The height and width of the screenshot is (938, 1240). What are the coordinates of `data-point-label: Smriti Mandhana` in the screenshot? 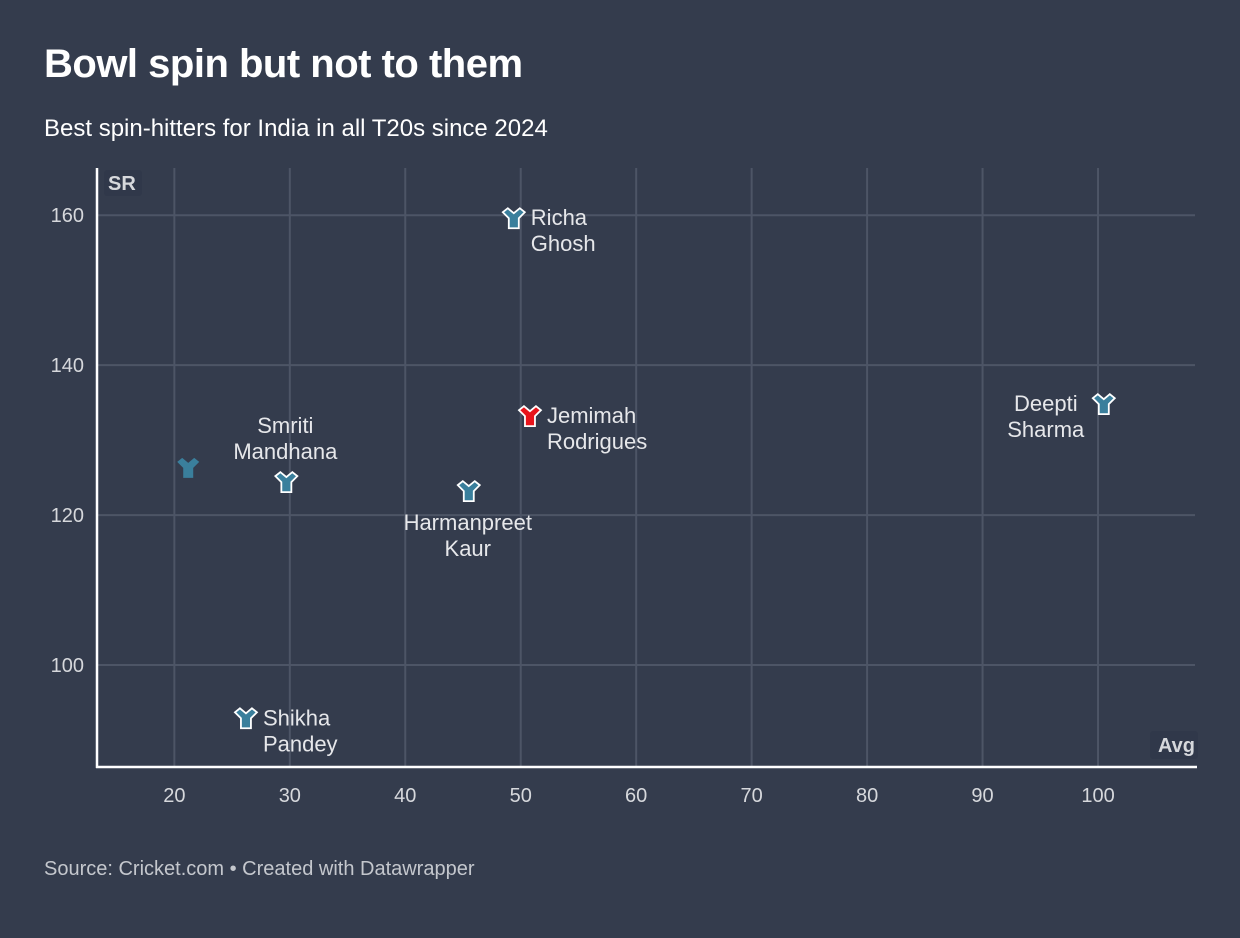 It's located at (285, 438).